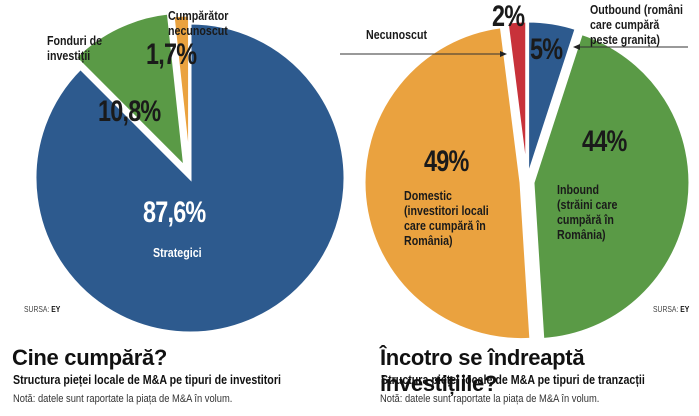  What do you see at coordinates (604, 141) in the screenshot?
I see `right-value-inbound: 44%` at bounding box center [604, 141].